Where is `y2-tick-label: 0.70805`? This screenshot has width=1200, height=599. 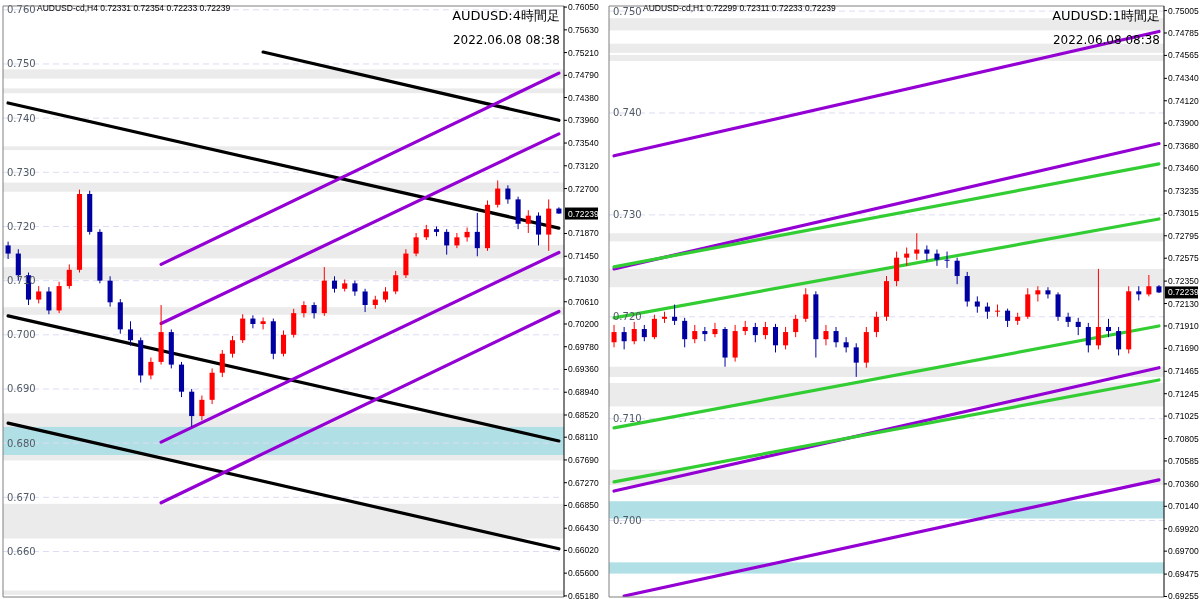
y2-tick-label: 0.70805 is located at coordinates (1183, 438).